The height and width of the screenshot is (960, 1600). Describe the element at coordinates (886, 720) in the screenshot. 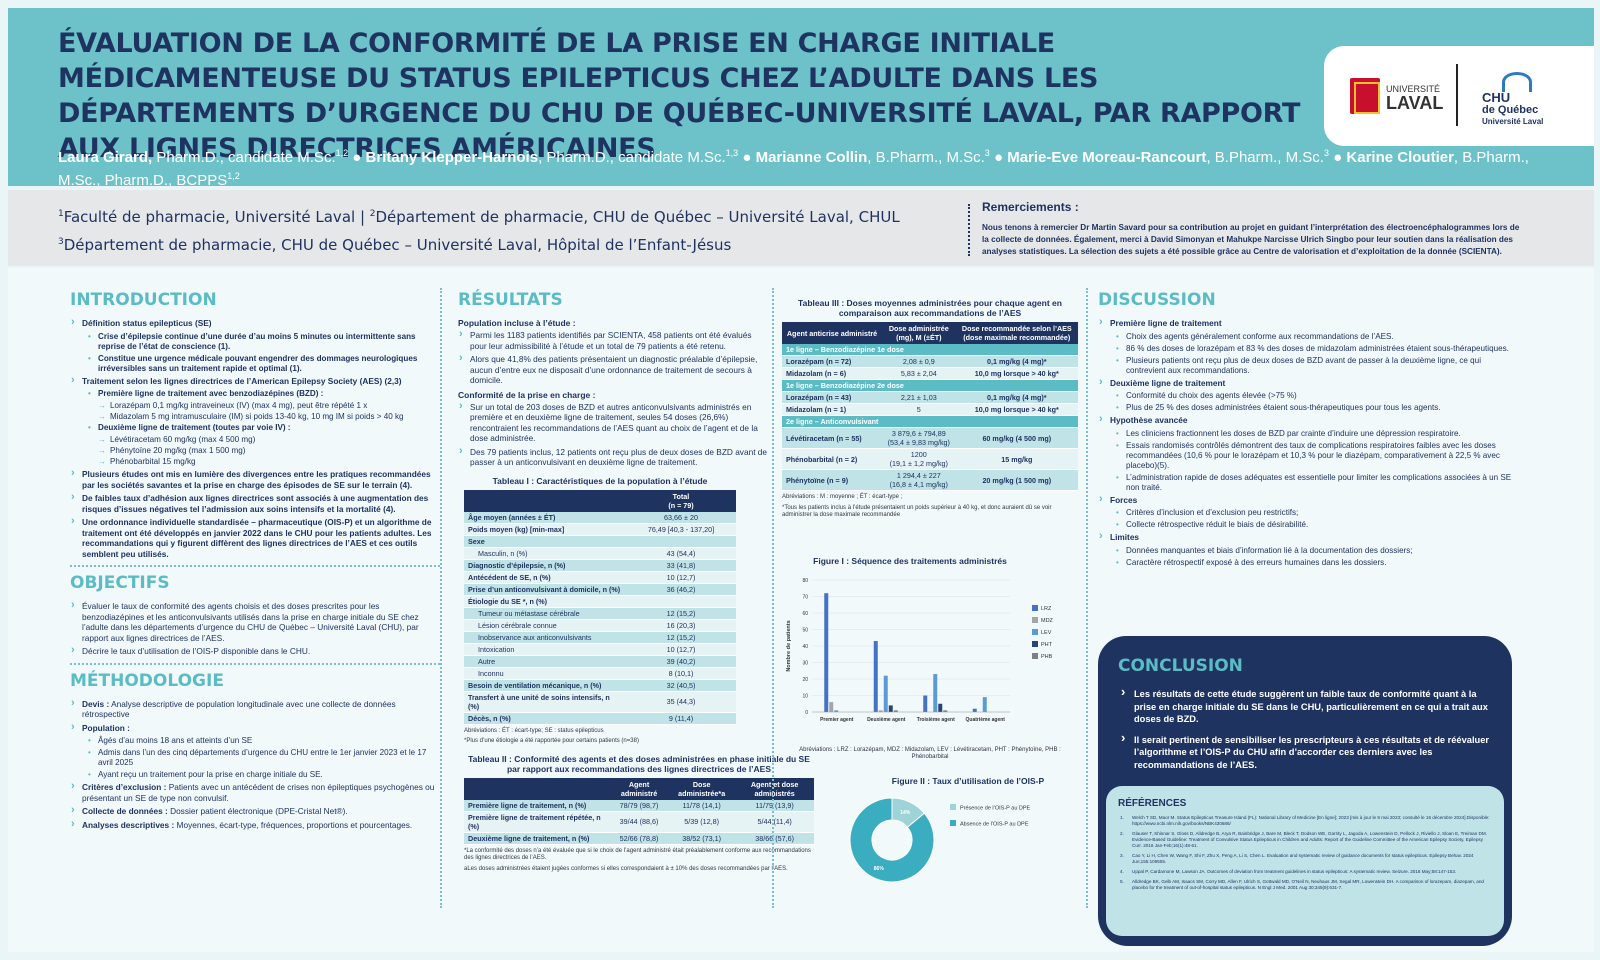

I see `x-tick-label: Deuxième agent` at that location.